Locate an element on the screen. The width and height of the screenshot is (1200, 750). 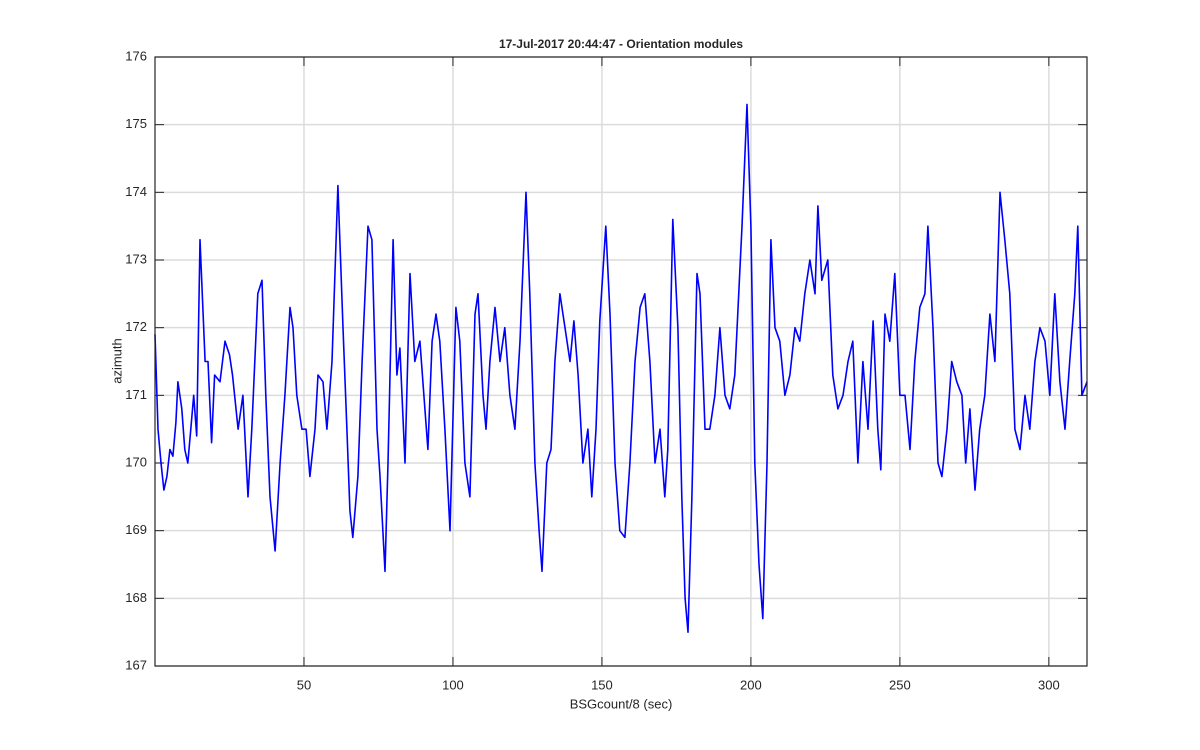
x-tick-label: 100 is located at coordinates (453, 684).